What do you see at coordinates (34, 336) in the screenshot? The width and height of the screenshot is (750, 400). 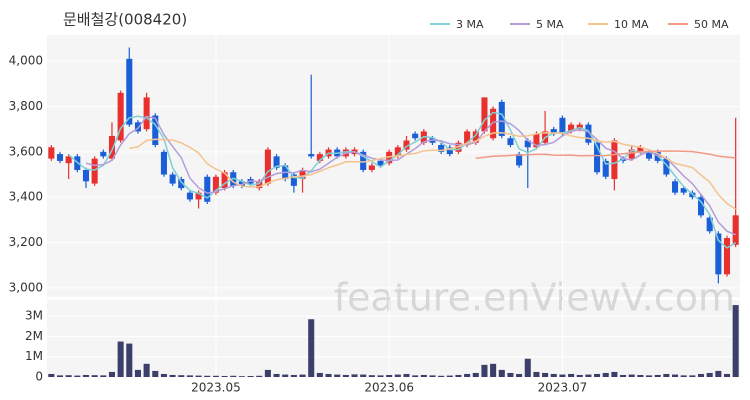 I see `volume-tick-label: 2M` at bounding box center [34, 336].